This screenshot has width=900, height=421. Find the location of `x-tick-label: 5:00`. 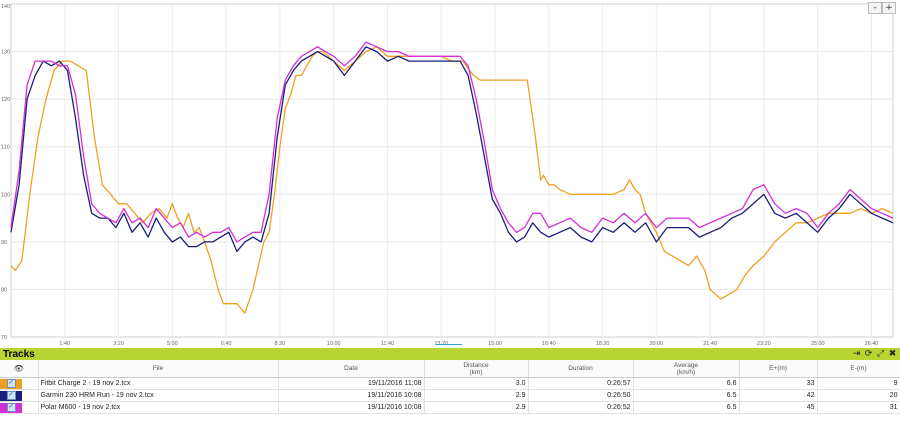

x-tick-label: 5:00 is located at coordinates (172, 343).